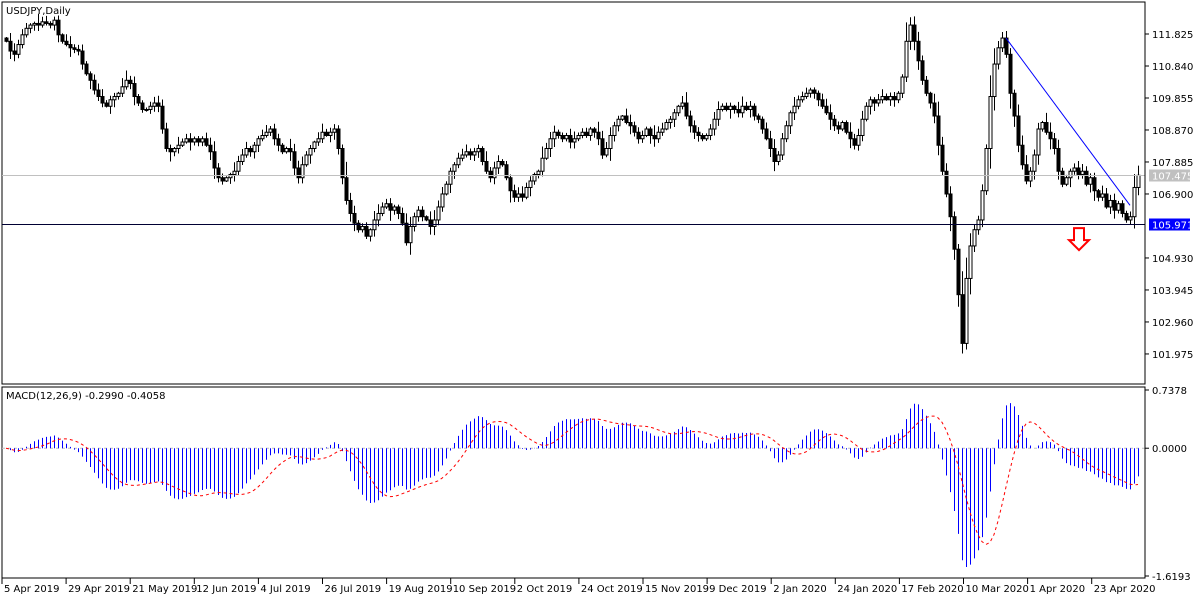 The width and height of the screenshot is (1200, 600). Describe the element at coordinates (932, 589) in the screenshot. I see `time-tick-label: 17 Feb 2020` at that location.